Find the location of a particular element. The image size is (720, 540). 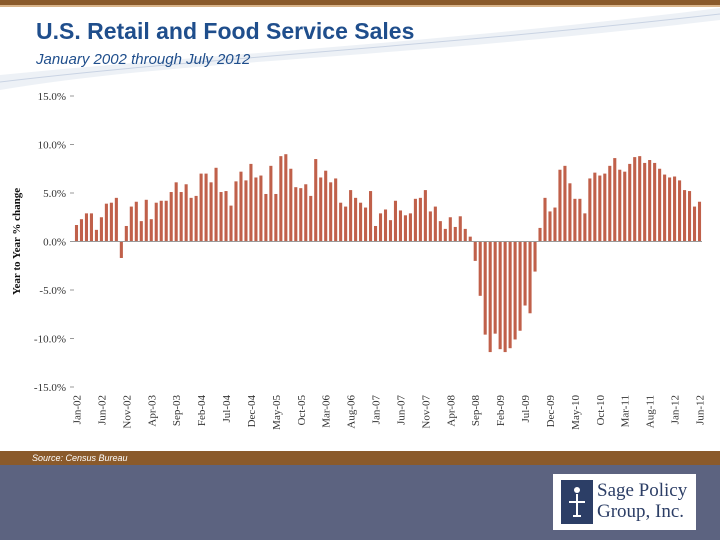

x-tick-label: Aug-11 is located at coordinates (651, 411).